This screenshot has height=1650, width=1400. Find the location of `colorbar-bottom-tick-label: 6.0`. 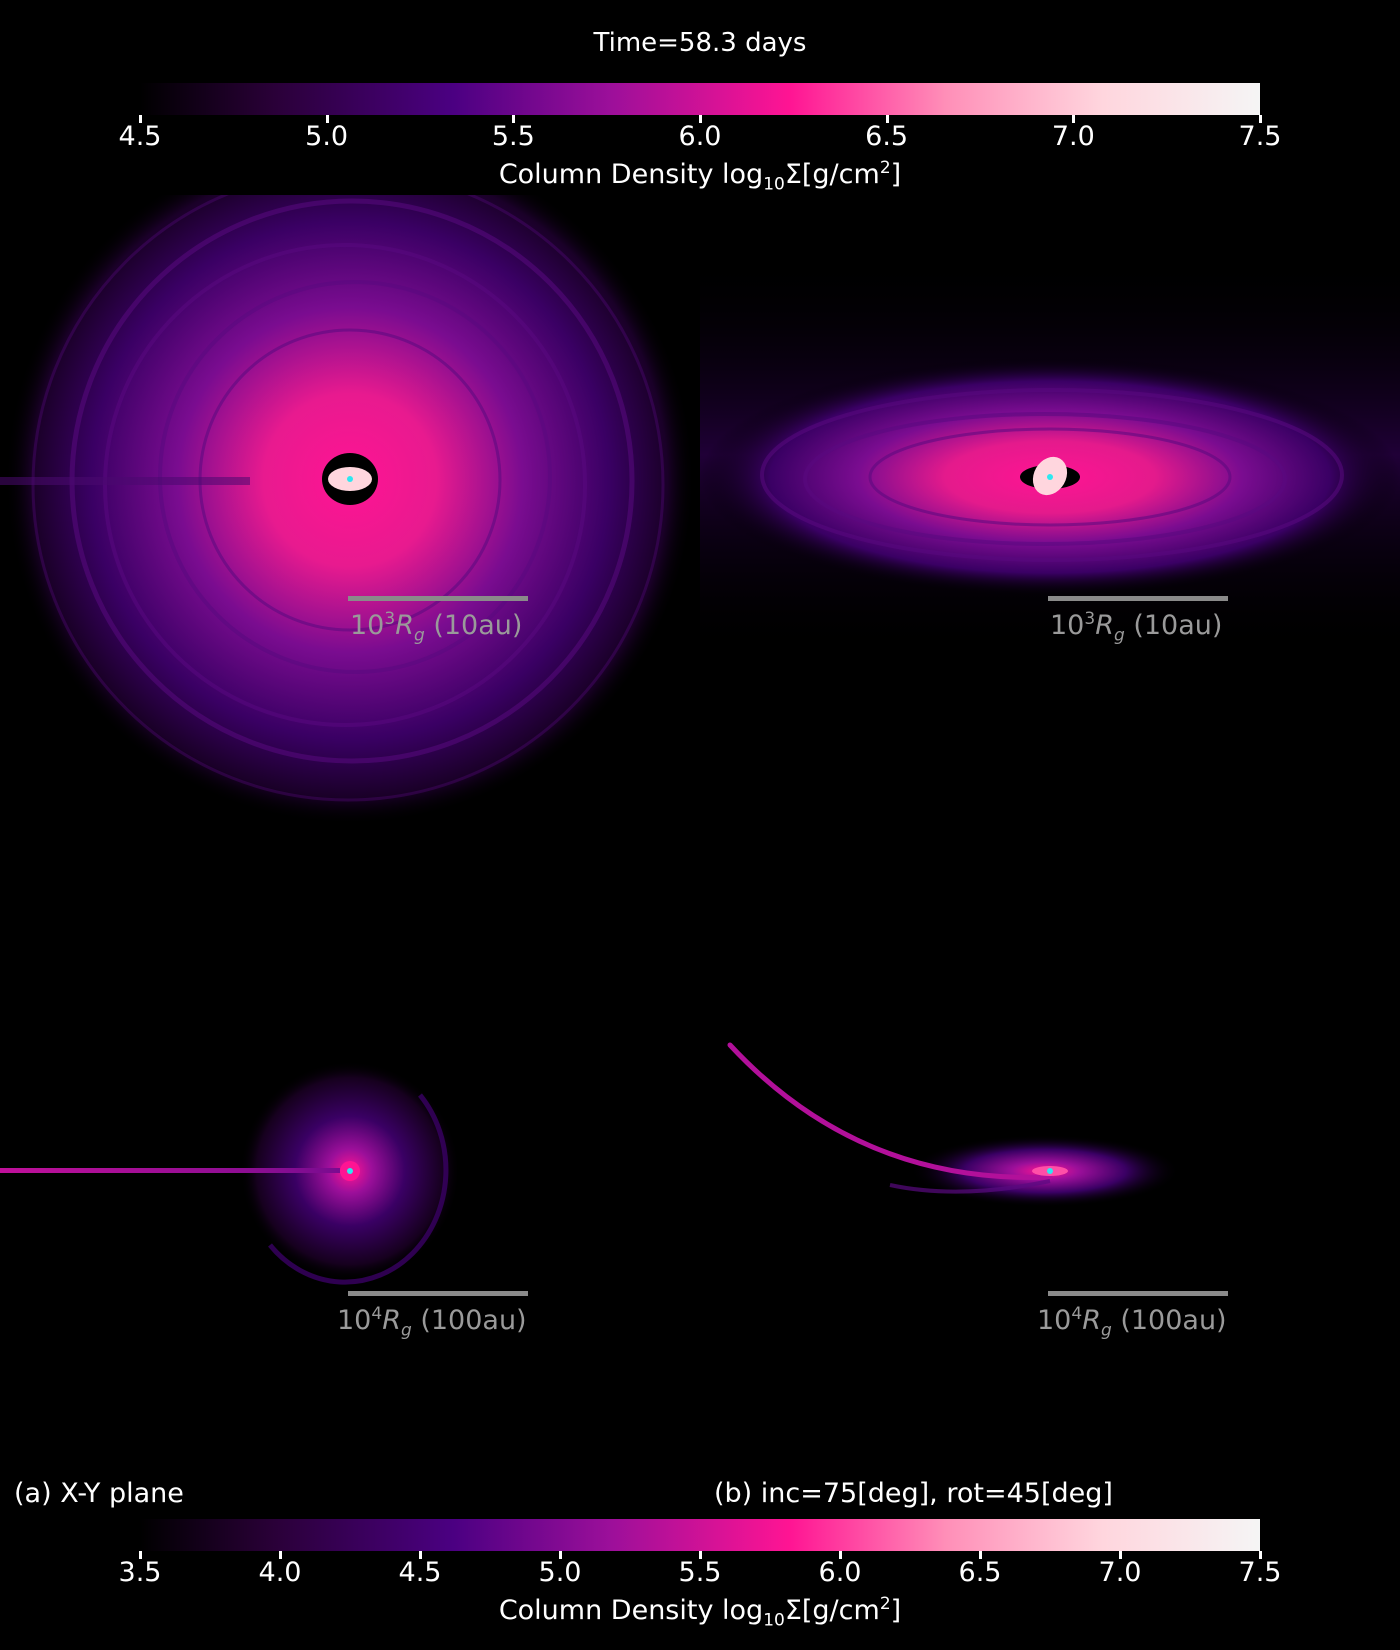

colorbar-bottom-tick-label: 6.0 is located at coordinates (840, 1572).